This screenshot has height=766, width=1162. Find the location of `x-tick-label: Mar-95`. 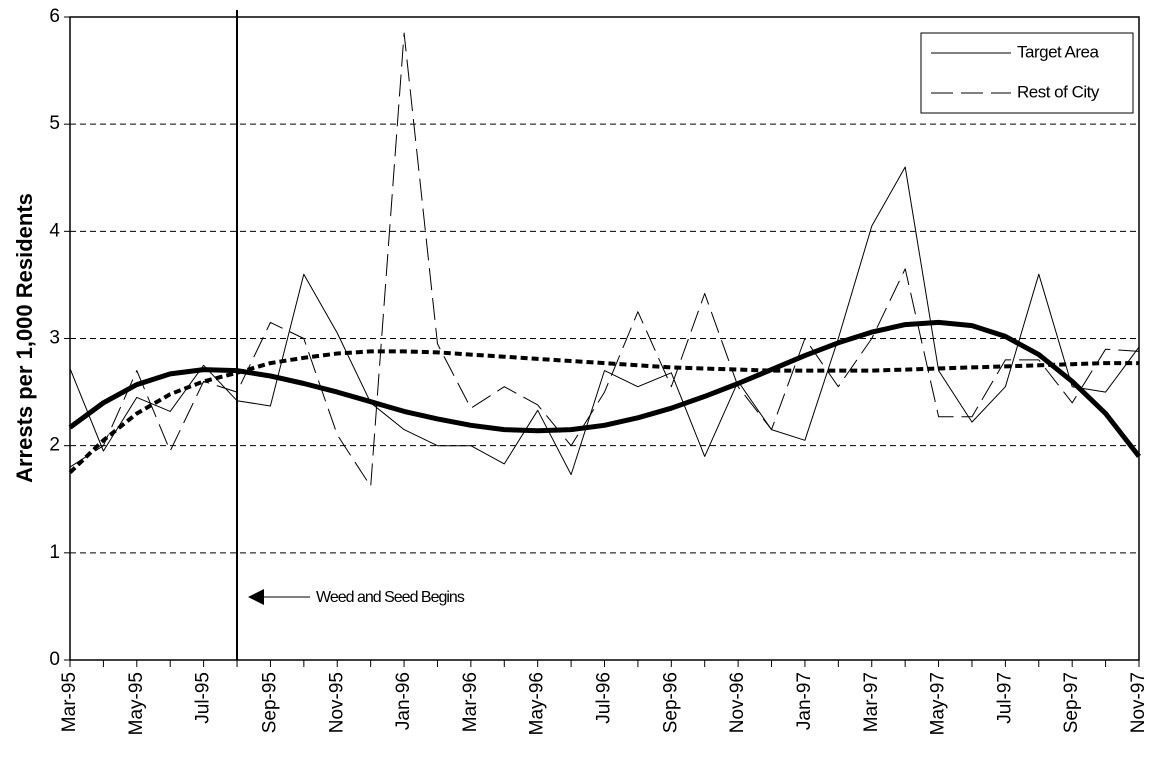

x-tick-label: Mar-95 is located at coordinates (69, 702).